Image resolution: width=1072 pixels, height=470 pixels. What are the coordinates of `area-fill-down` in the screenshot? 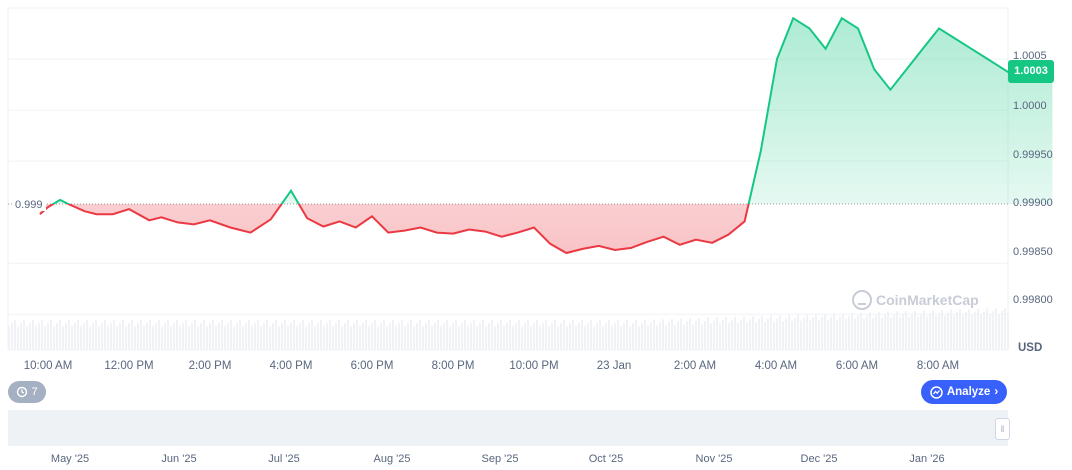 It's located at (546, 228).